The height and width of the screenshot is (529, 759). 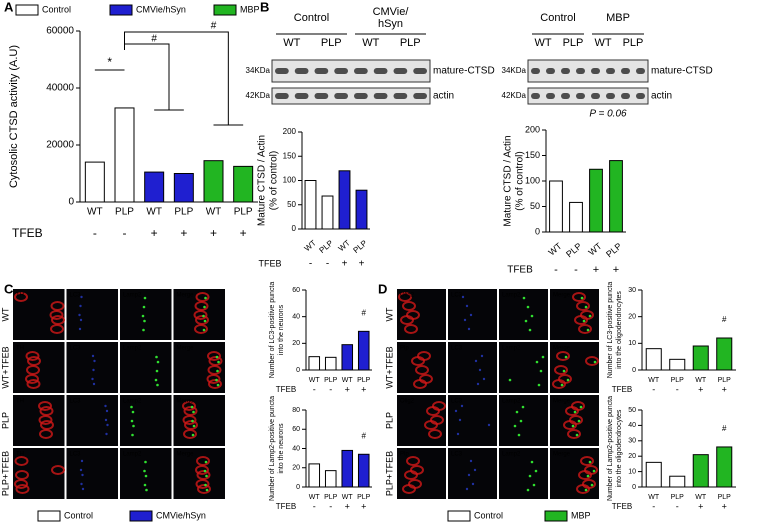 I want to click on legend-swatch, so click(x=459, y=516).